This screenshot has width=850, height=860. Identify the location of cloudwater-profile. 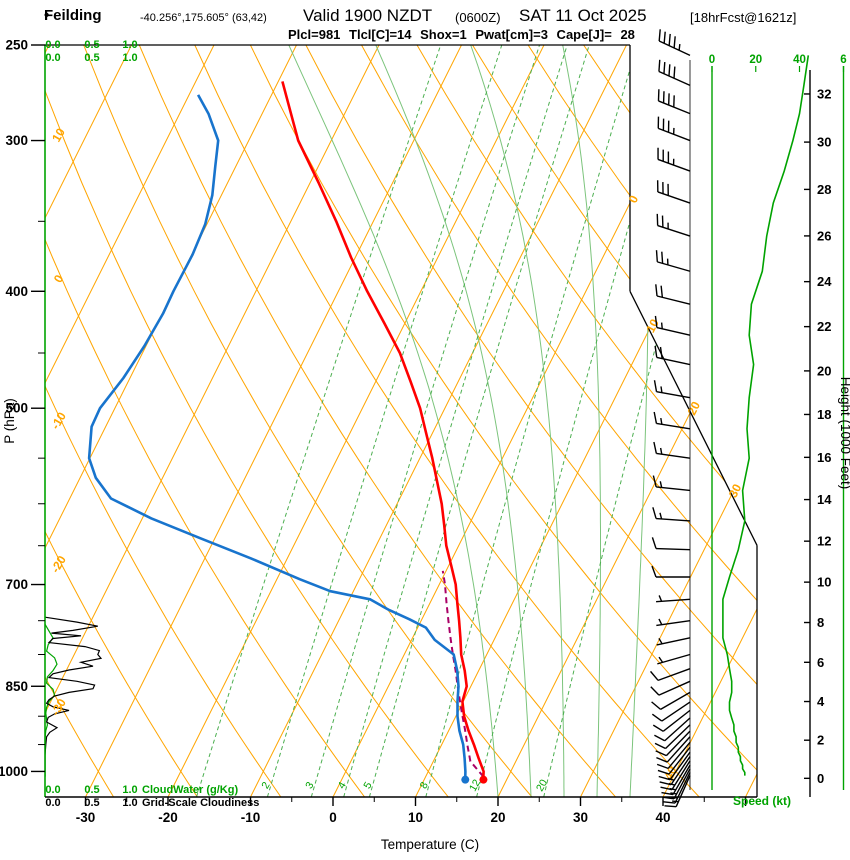
(51, 700).